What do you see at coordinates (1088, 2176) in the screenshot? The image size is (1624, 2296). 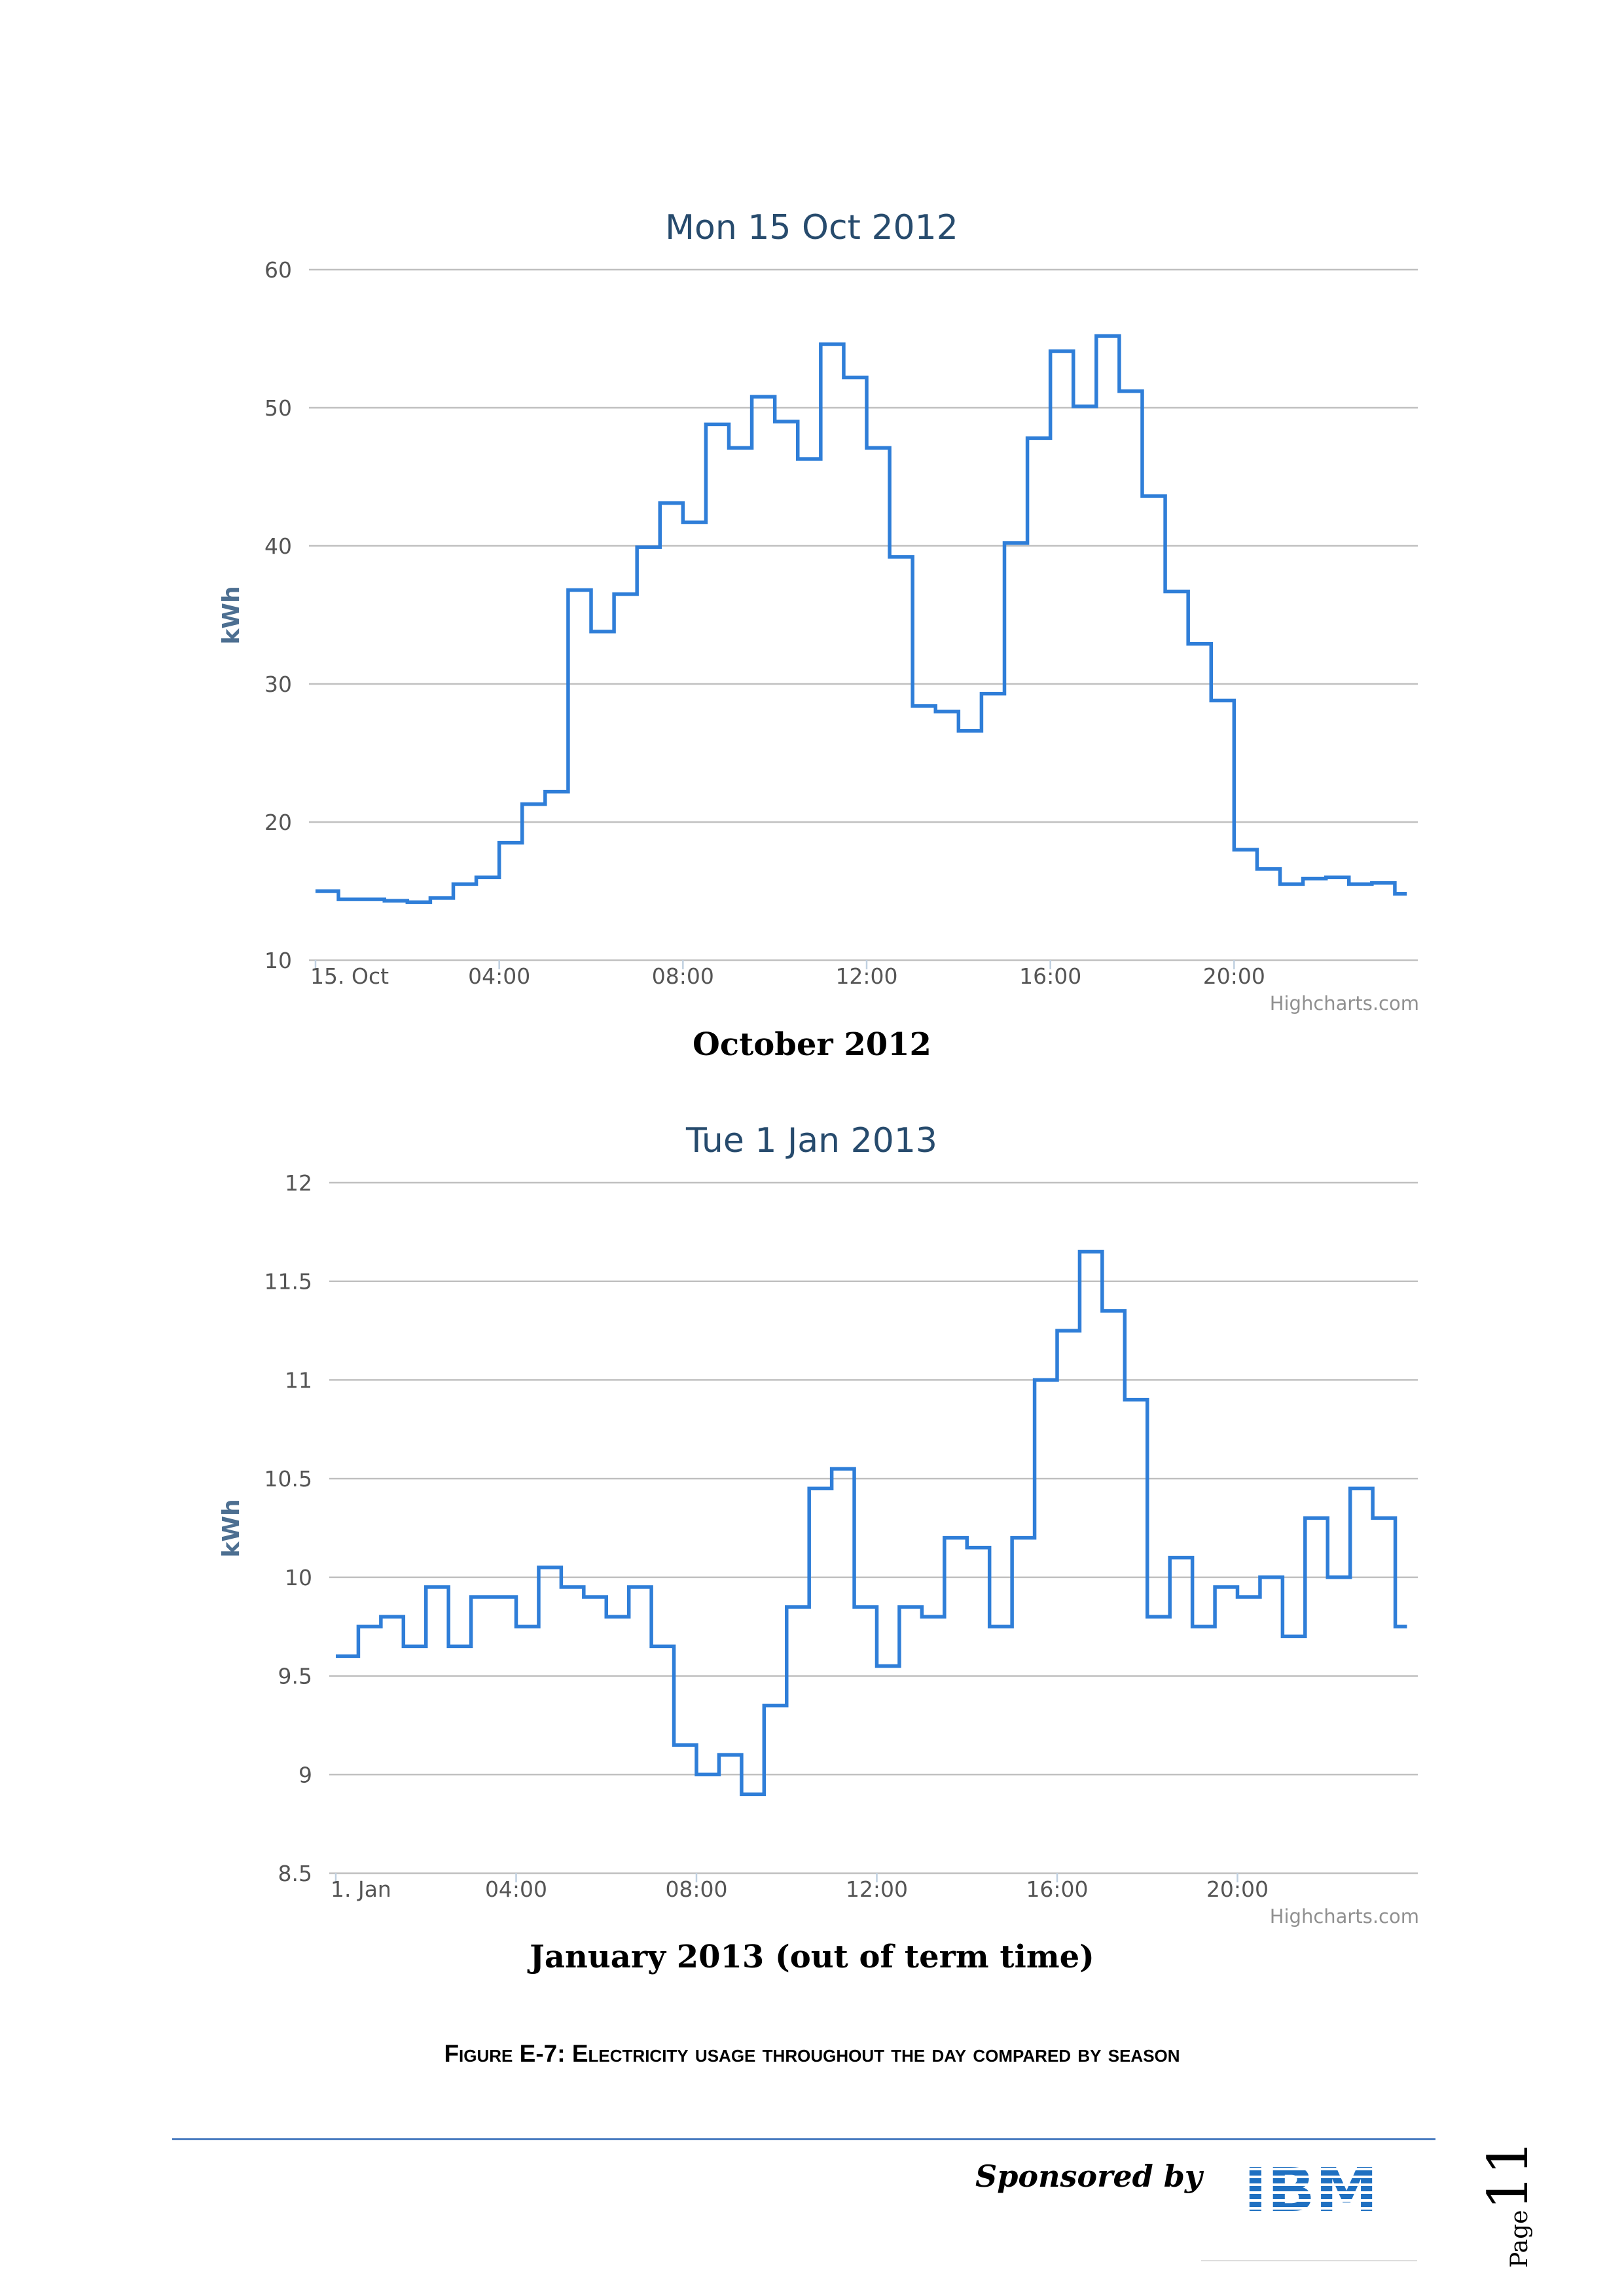 I see `sponsored-by-text: Sponsored by` at bounding box center [1088, 2176].